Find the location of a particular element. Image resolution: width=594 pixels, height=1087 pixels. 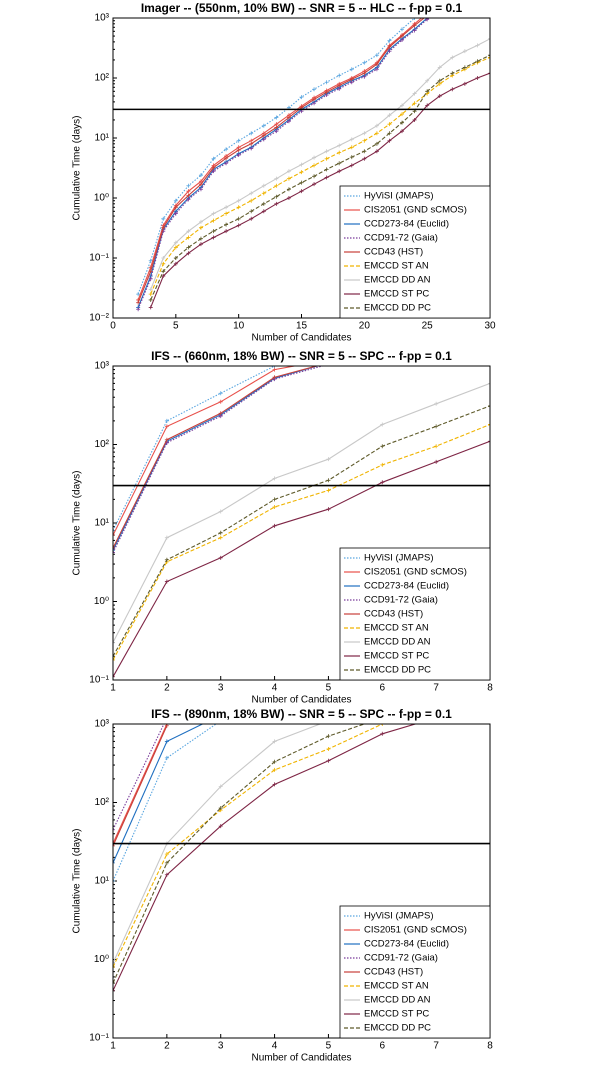

x-tick-label: 30 is located at coordinates (490, 326).